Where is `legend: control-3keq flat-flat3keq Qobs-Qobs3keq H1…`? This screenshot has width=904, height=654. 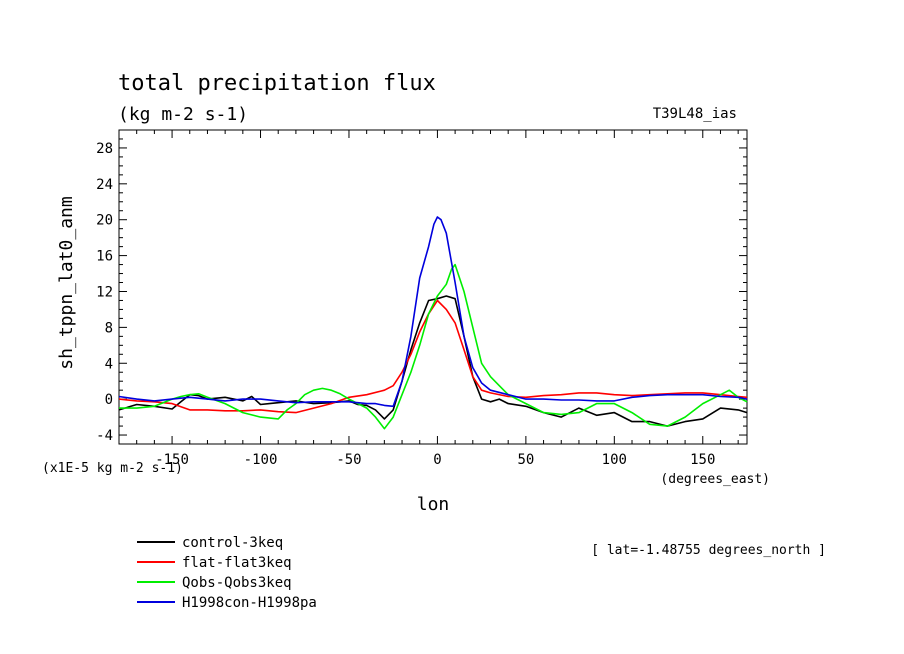 legend: control-3keq flat-flat3keq Qobs-Qobs3keq H1… is located at coordinates (227, 573).